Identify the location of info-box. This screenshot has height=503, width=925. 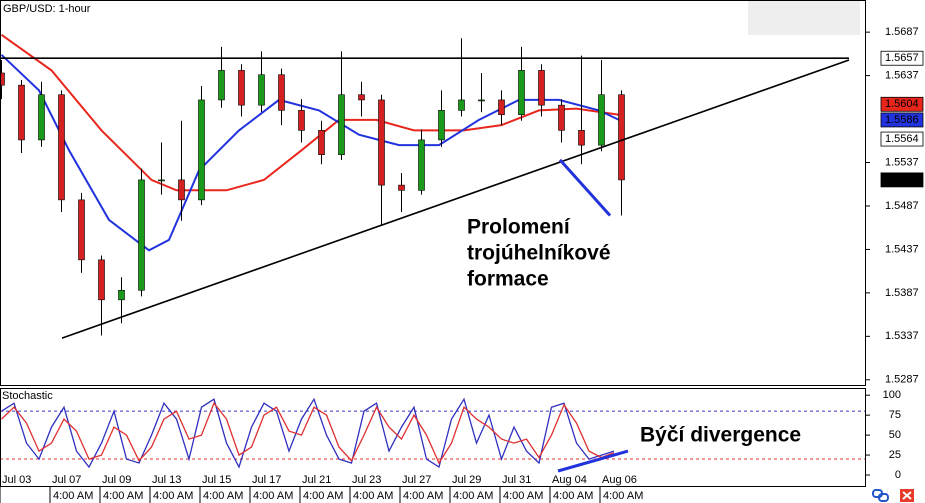
(804, 17).